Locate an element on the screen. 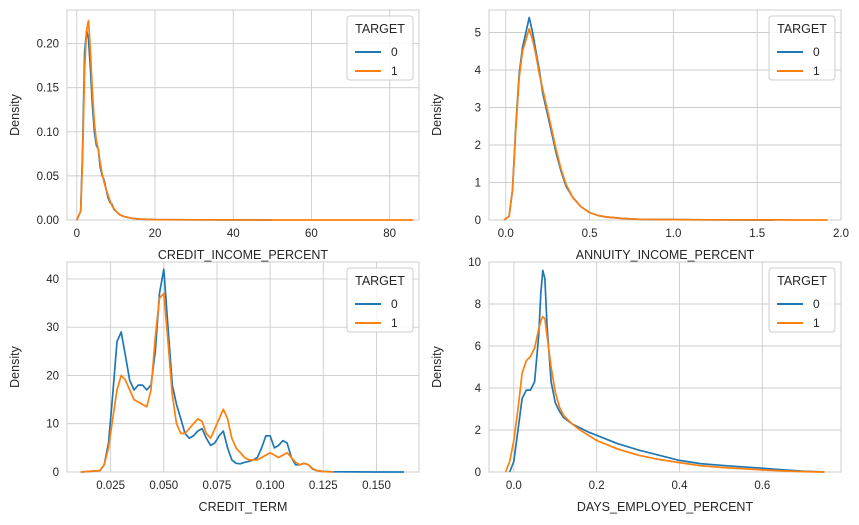  y-tick-label: 0.15 is located at coordinates (48, 89).